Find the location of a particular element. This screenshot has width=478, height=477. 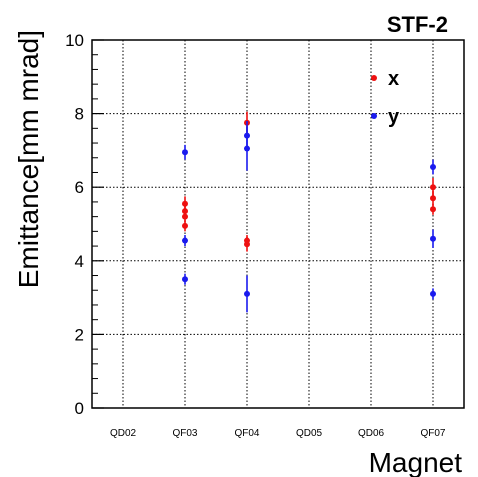

x-tick-label: QD05 is located at coordinates (309, 433).